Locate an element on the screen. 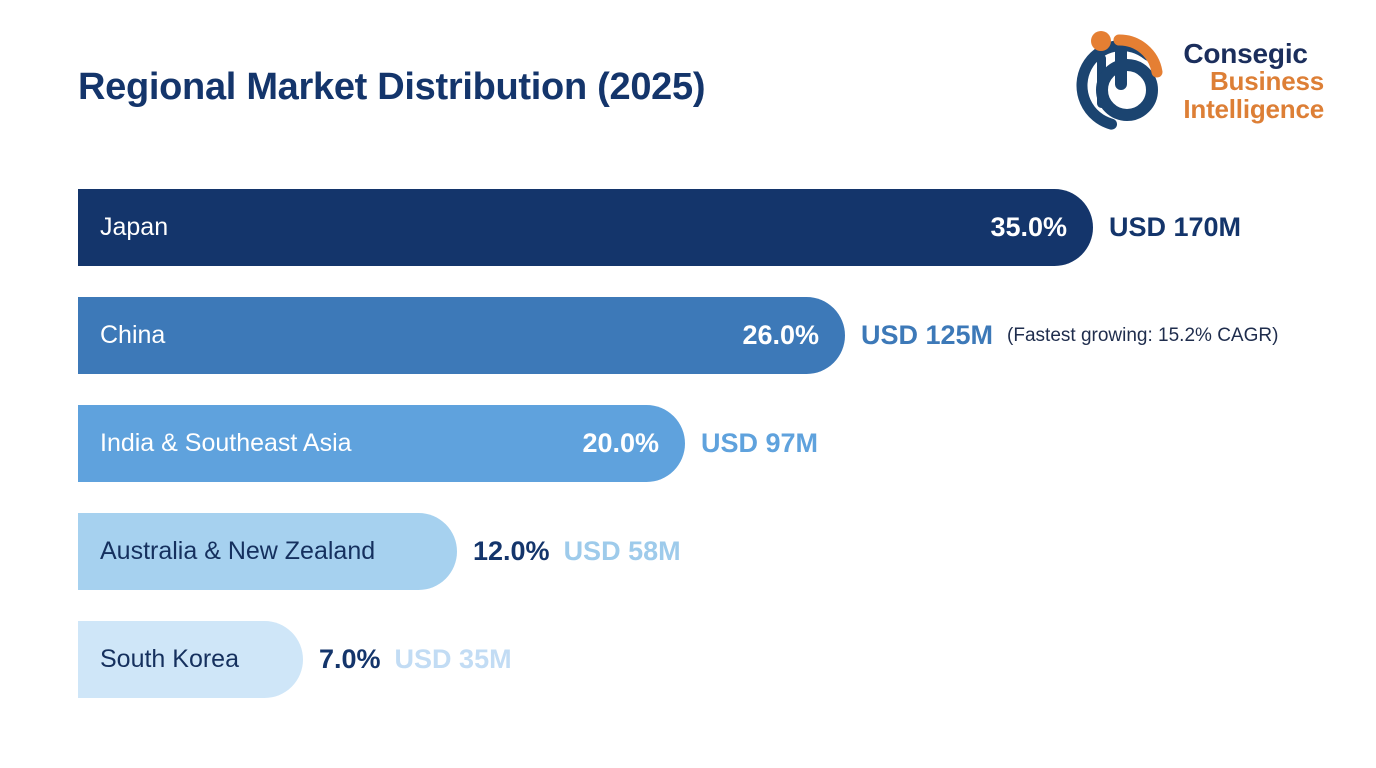 The height and width of the screenshot is (768, 1376). brand-name-consegic: Consegic is located at coordinates (1245, 53).